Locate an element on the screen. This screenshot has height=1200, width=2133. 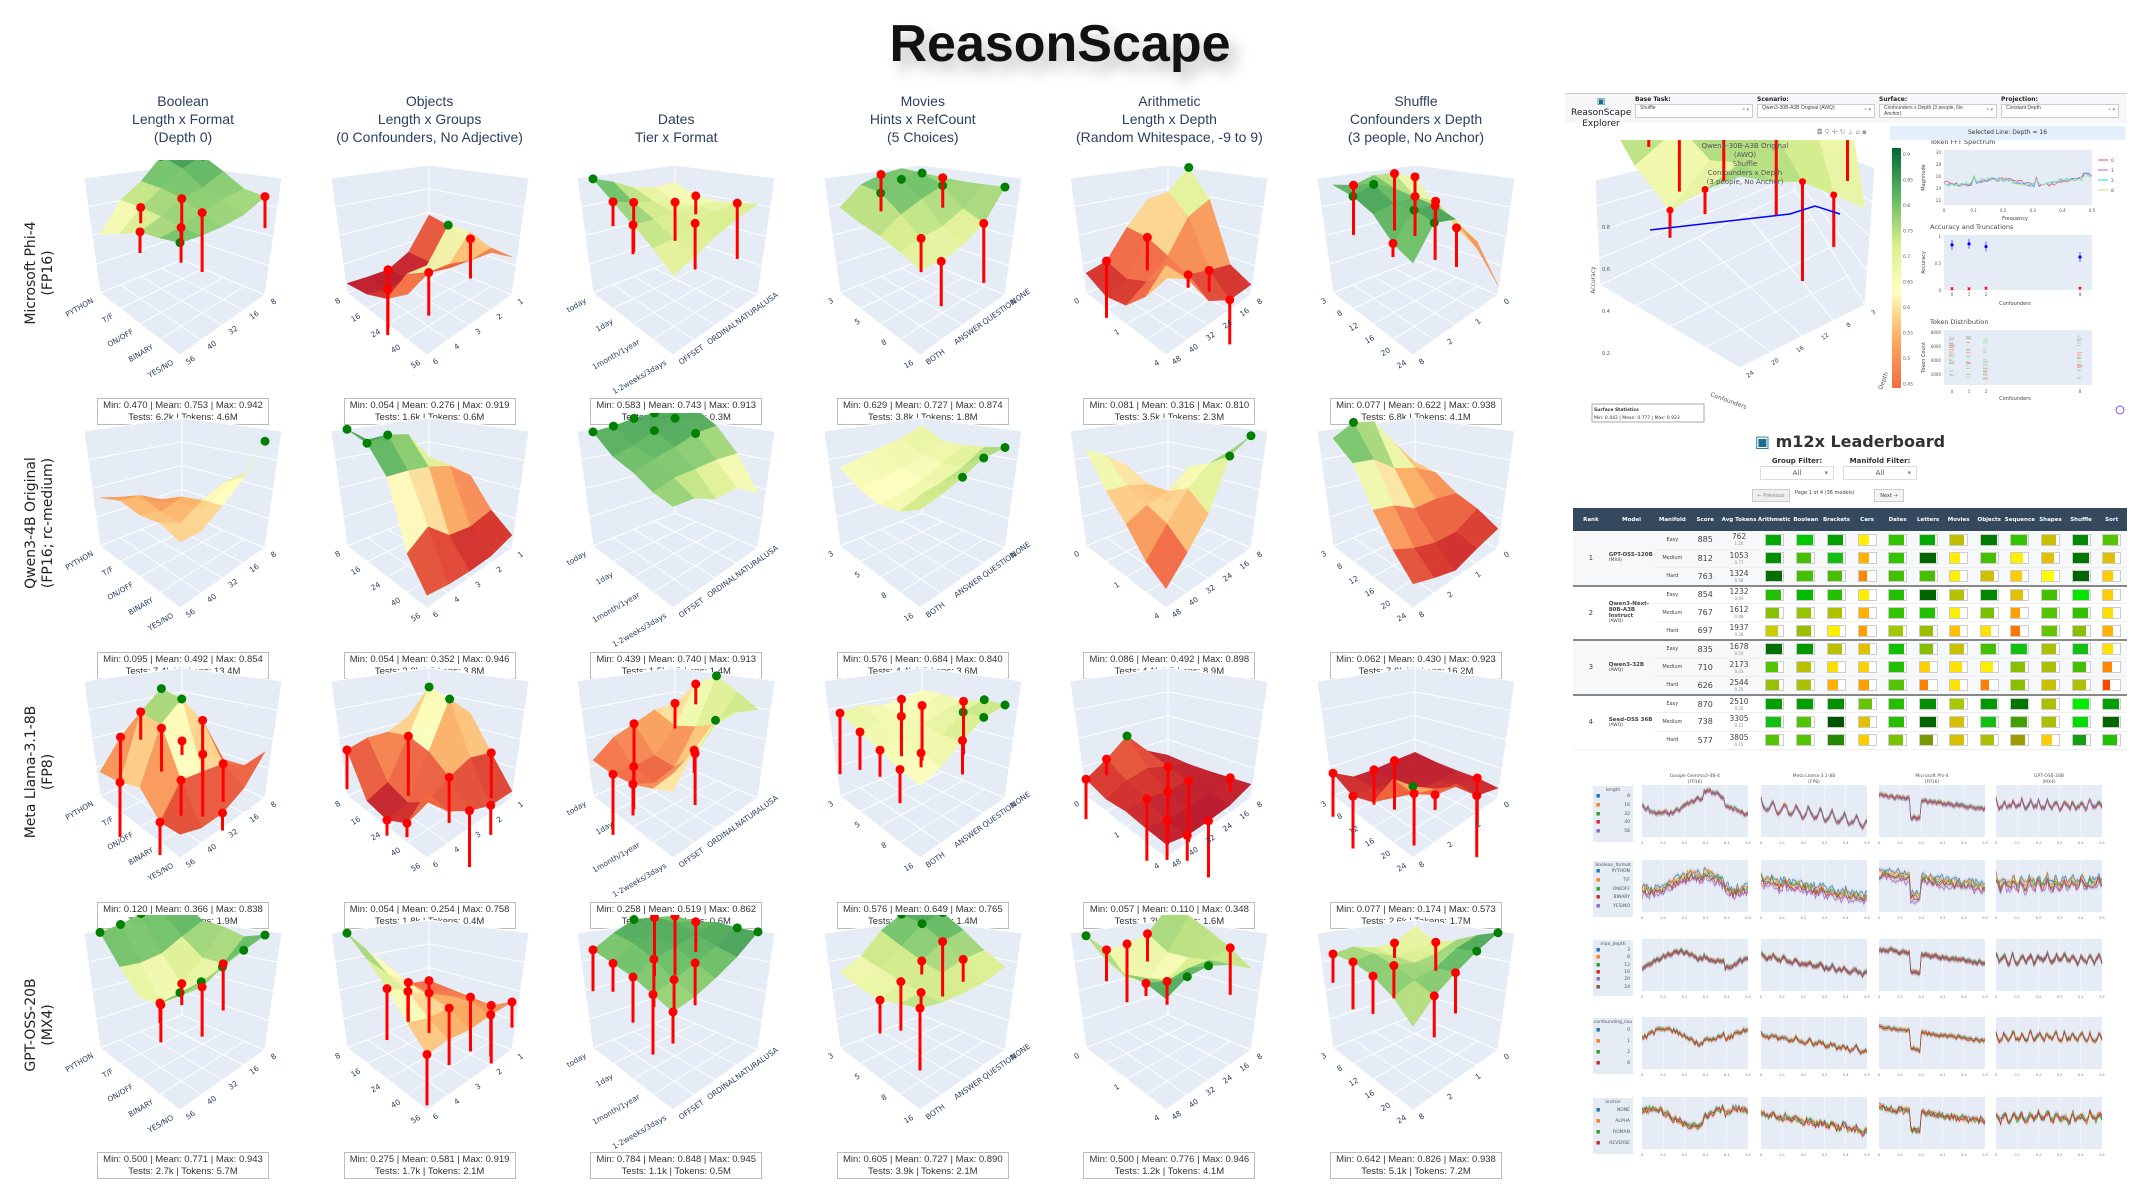
table-row: Medium 738 3305 0.22 is located at coordinates (1850, 722).